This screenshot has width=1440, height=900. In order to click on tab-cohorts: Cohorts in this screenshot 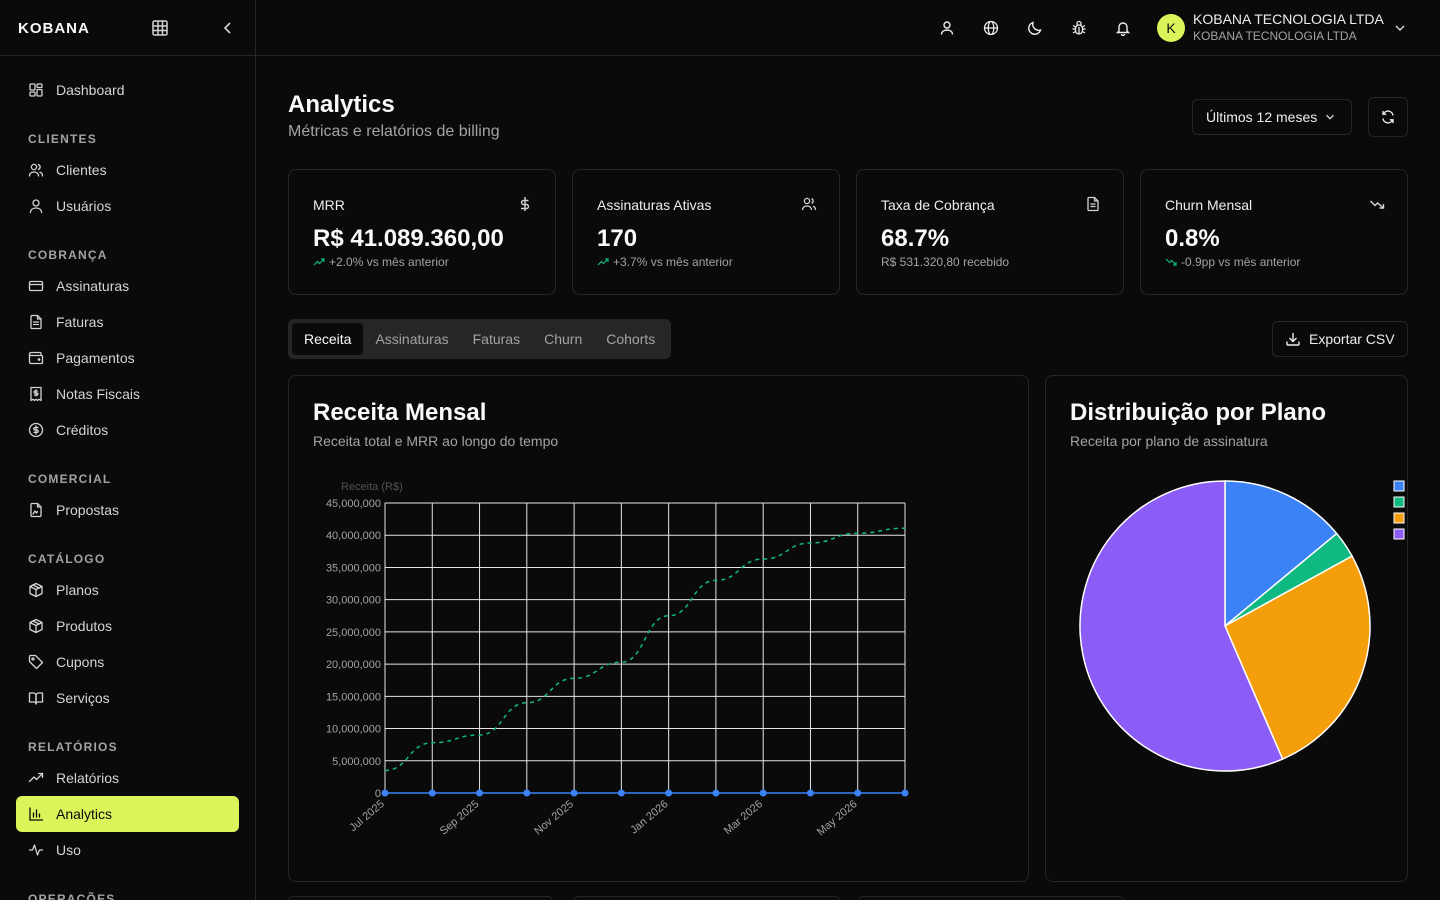, I will do `click(631, 339)`.